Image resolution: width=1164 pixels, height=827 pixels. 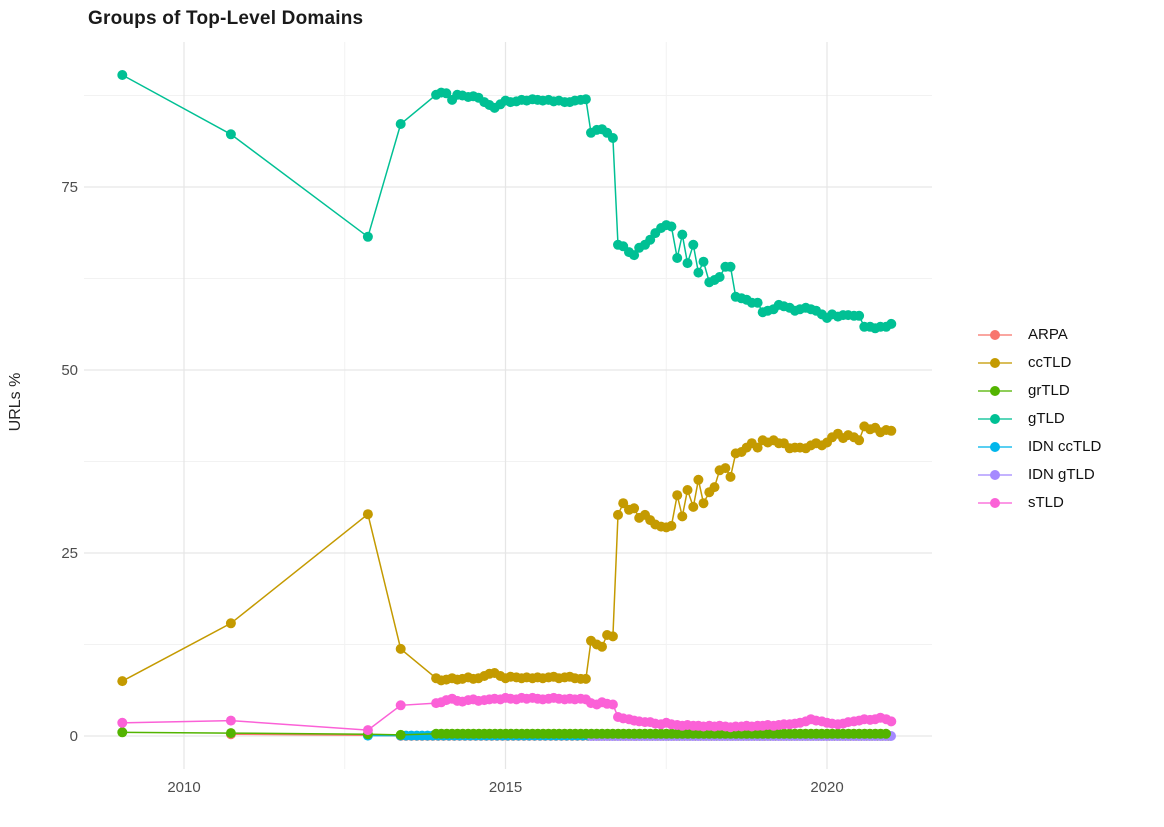 I want to click on series-grTLD, so click(x=504, y=733).